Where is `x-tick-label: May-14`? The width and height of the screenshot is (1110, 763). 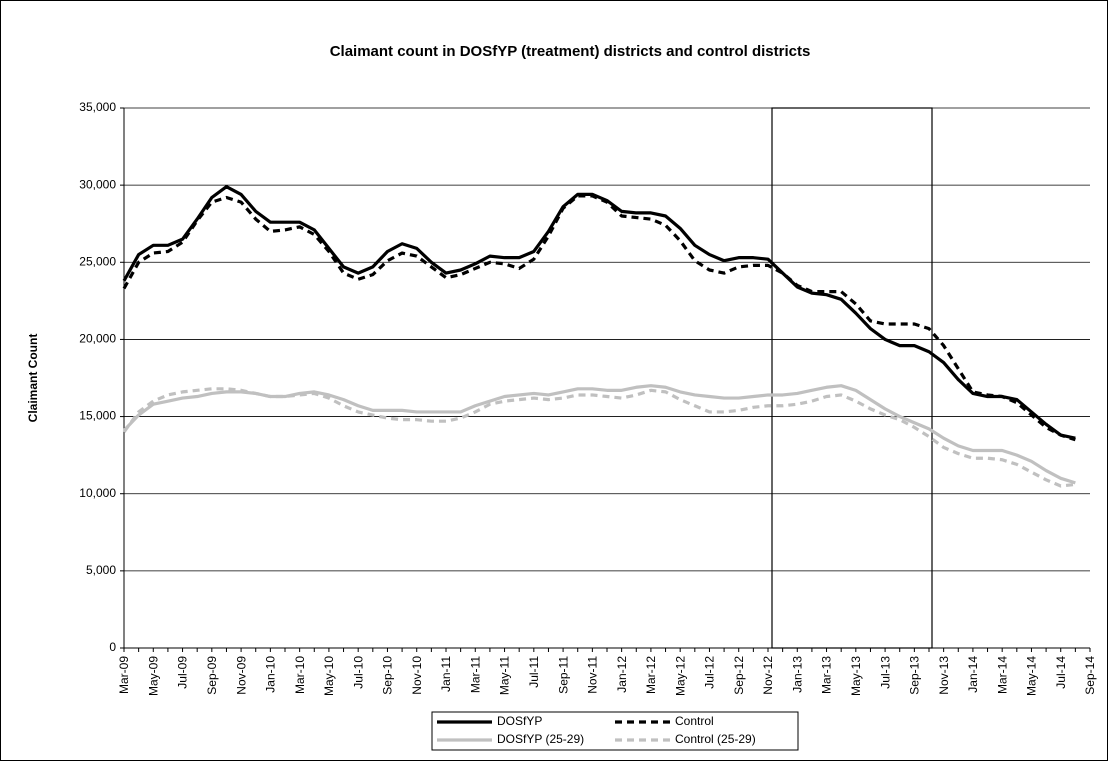 x-tick-label: May-14 is located at coordinates (1032, 676).